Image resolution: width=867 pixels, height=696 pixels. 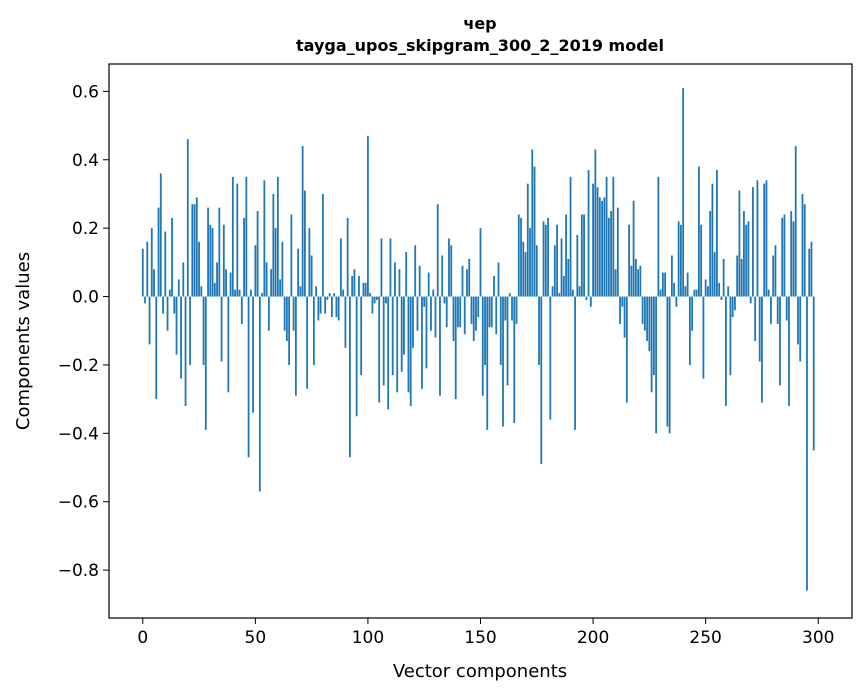 I want to click on y-tick-label-2: −0.4, so click(x=78, y=434).